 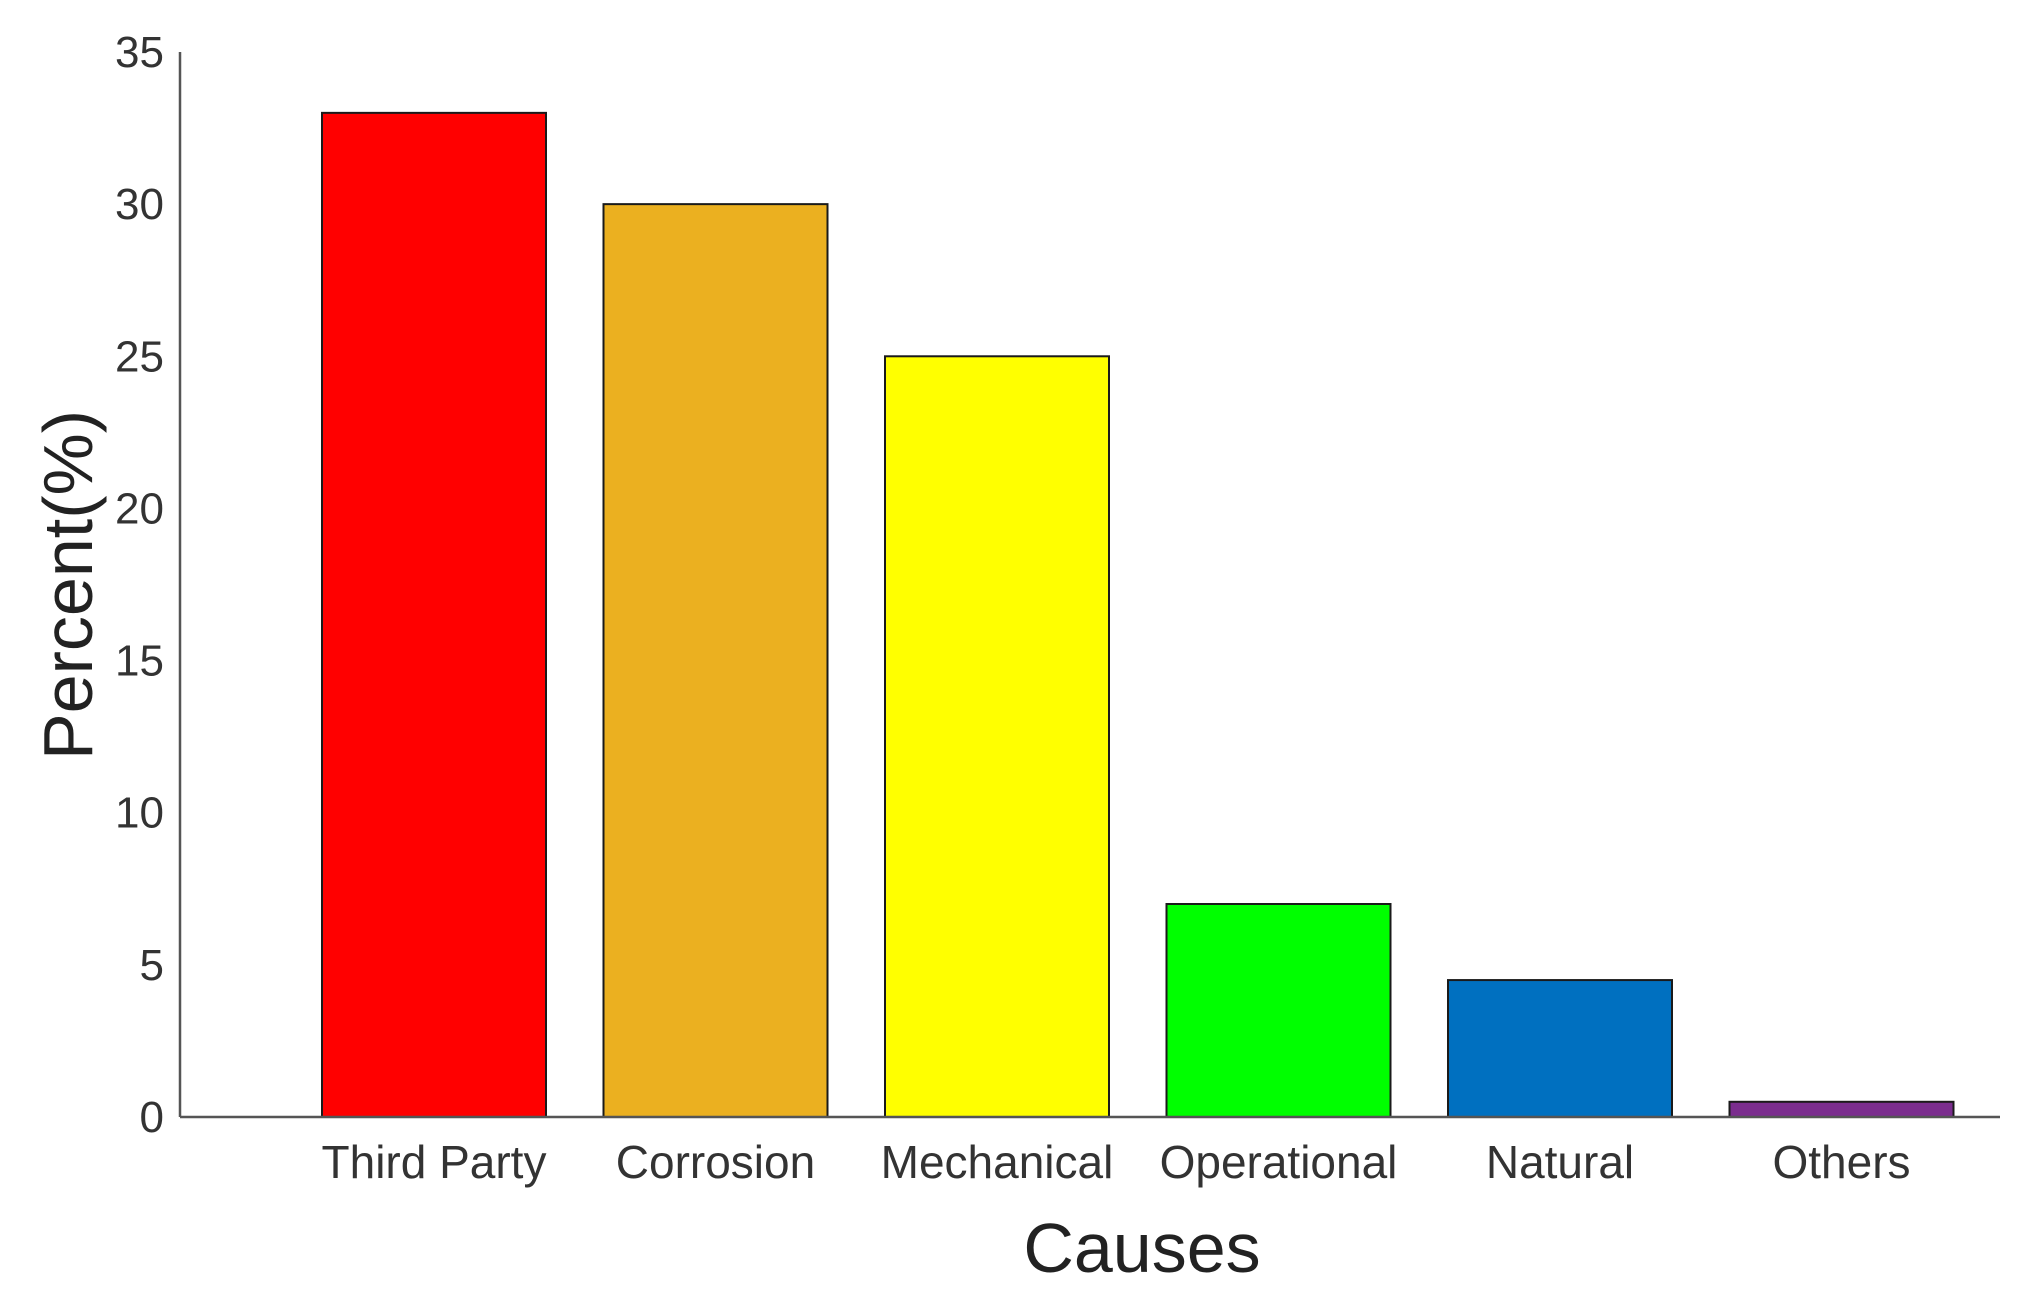 What do you see at coordinates (434, 1162) in the screenshot?
I see `x-tick-label: Third Party` at bounding box center [434, 1162].